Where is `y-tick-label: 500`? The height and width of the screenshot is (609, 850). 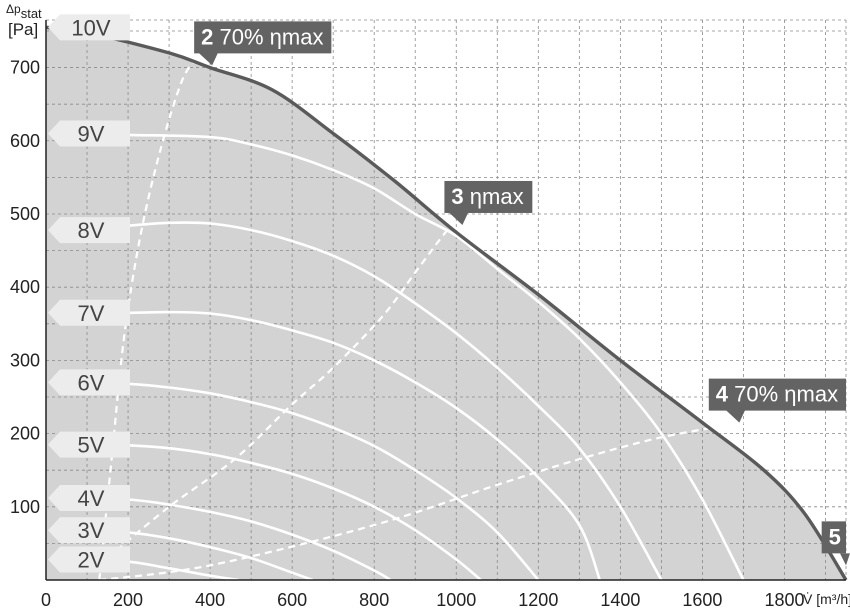 y-tick-label: 500 is located at coordinates (25, 214).